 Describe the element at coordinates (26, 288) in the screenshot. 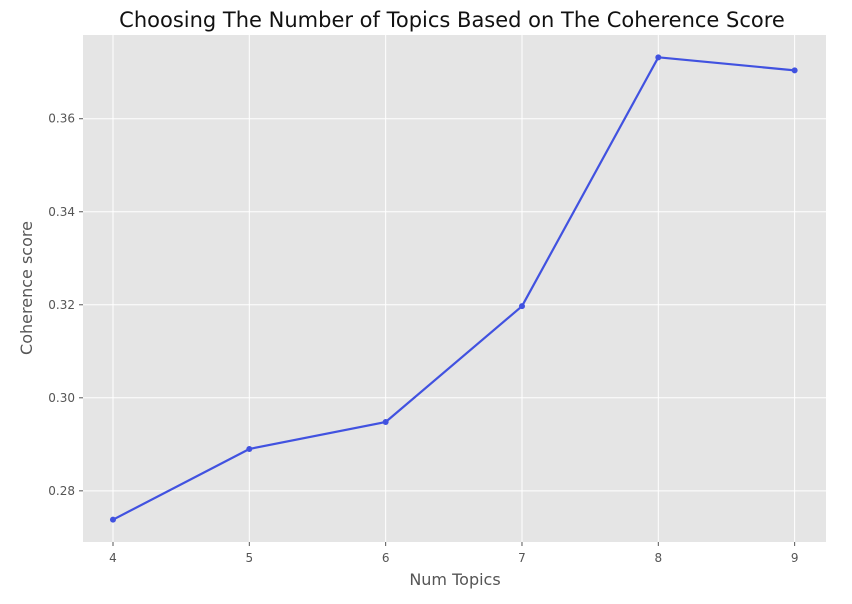

I see `y-axis-label: Coherence score` at that location.